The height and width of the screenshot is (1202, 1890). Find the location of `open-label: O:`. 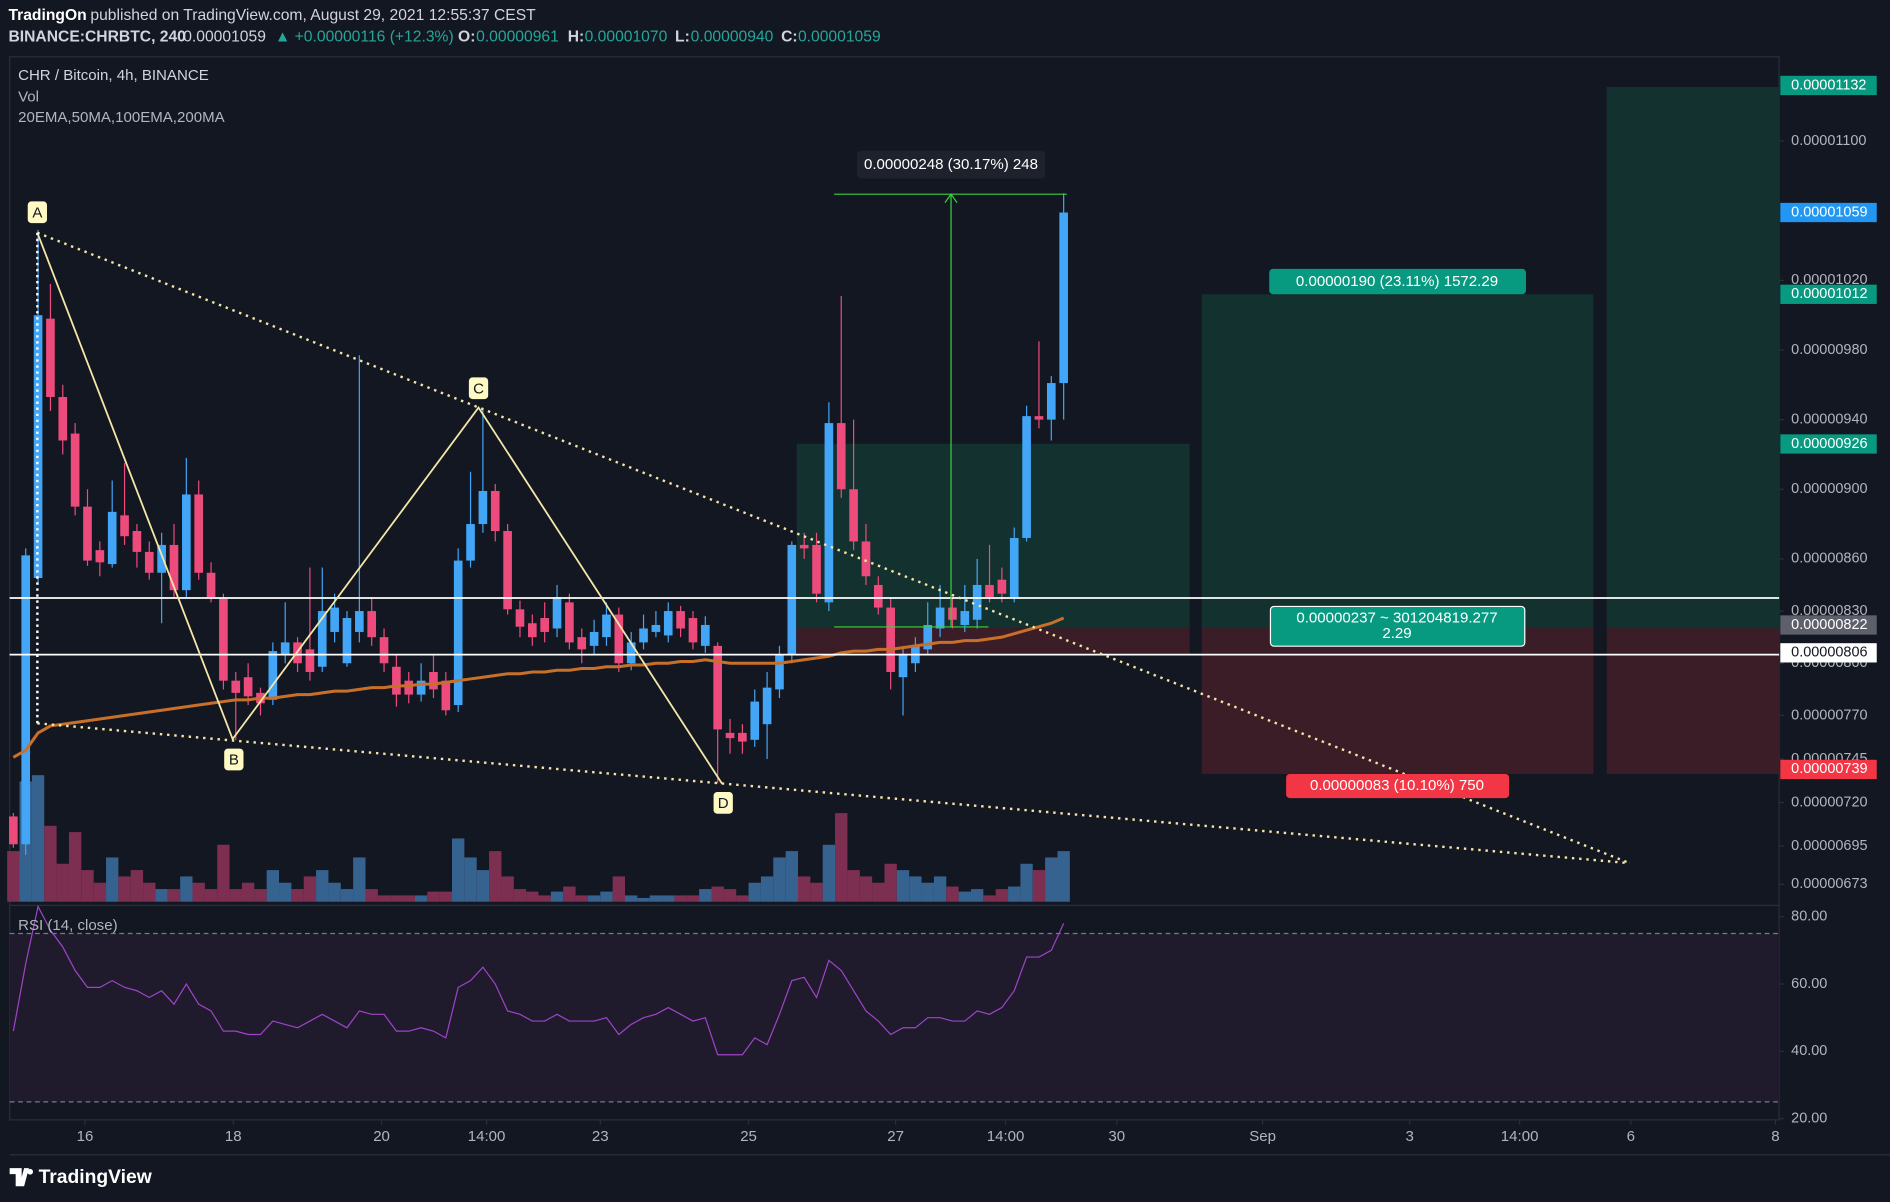

open-label: O: is located at coordinates (466, 37).